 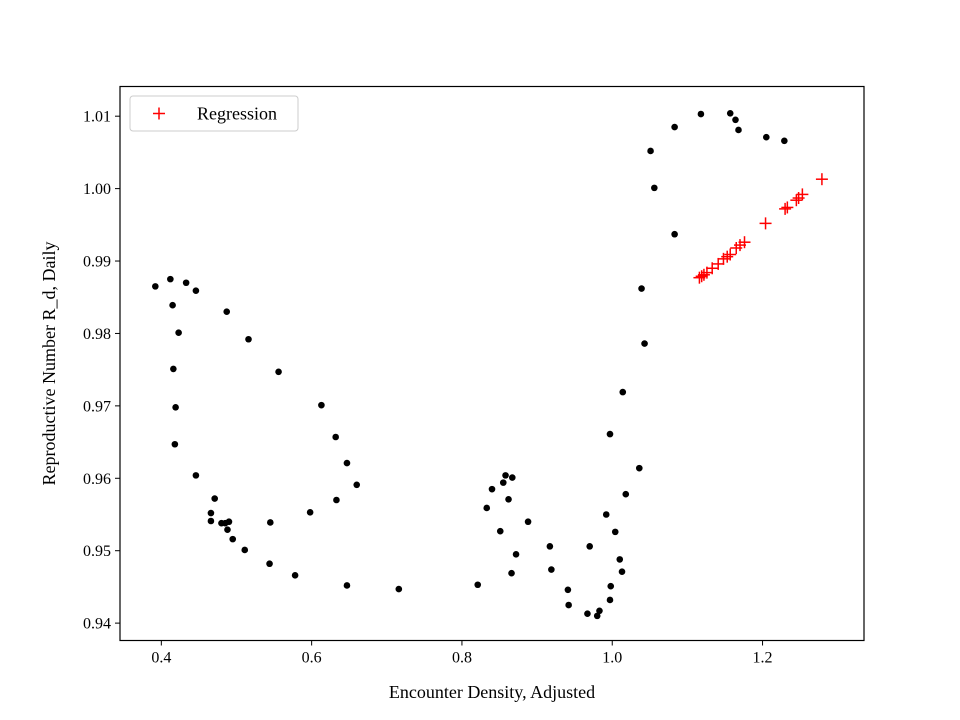 I want to click on x-tick-label: 0.4, so click(x=161, y=658).